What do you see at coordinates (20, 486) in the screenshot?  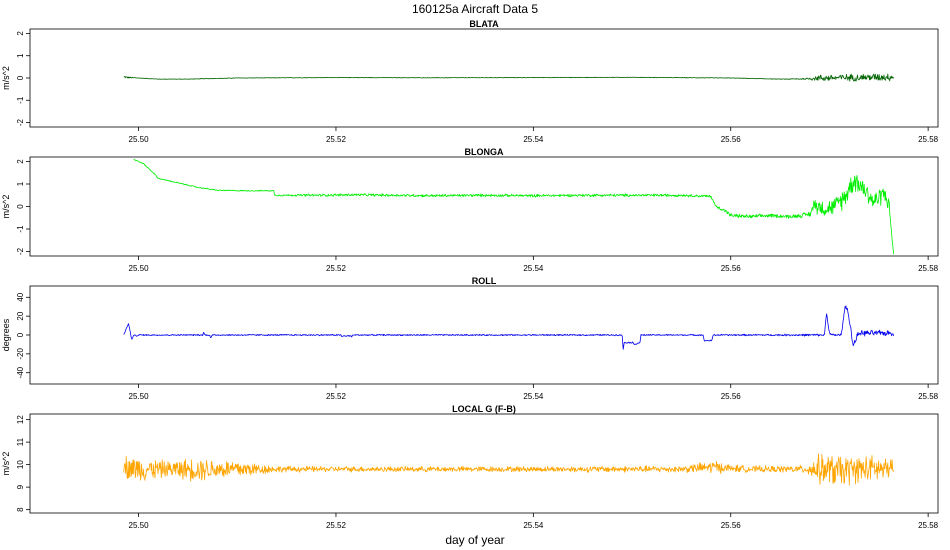 I see `y-tick-label: 9` at bounding box center [20, 486].